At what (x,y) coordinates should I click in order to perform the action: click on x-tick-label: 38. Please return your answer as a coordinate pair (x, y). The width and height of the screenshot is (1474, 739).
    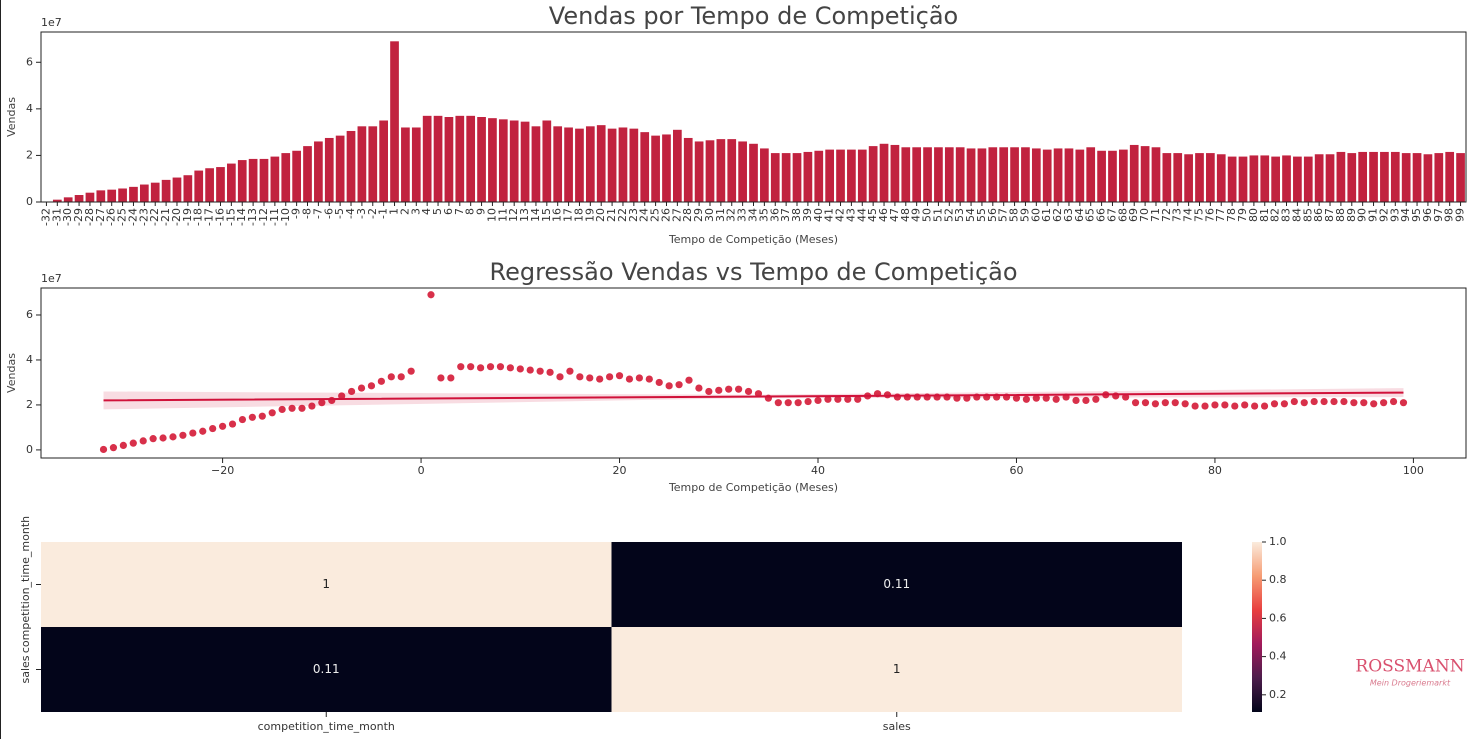
    Looking at the image, I should click on (796, 215).